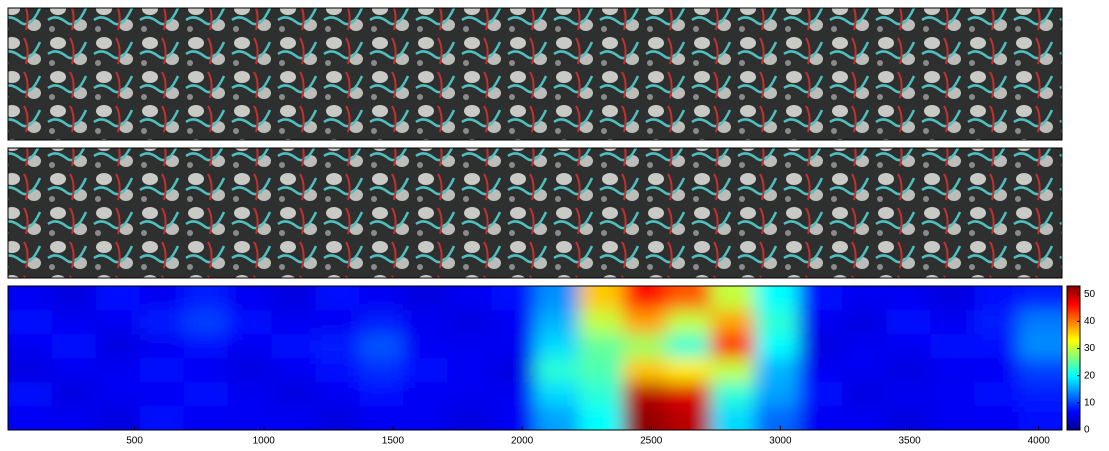 This screenshot has height=451, width=1109. What do you see at coordinates (1090, 375) in the screenshot?
I see `colorbar-tick-label: 20` at bounding box center [1090, 375].